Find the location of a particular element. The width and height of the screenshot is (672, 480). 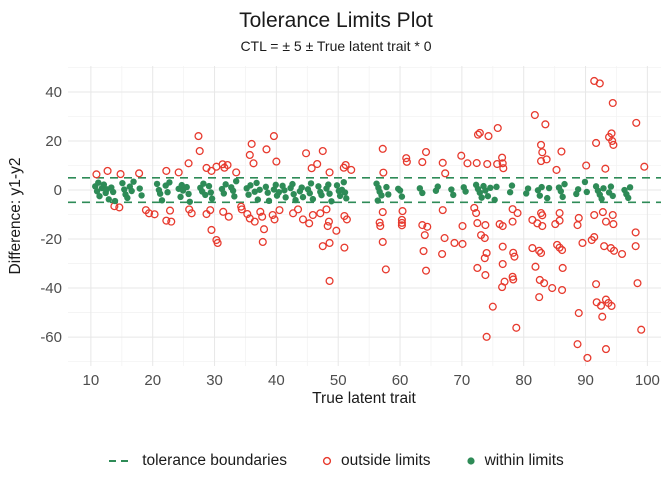

filled-circle-icon is located at coordinates (470, 461).